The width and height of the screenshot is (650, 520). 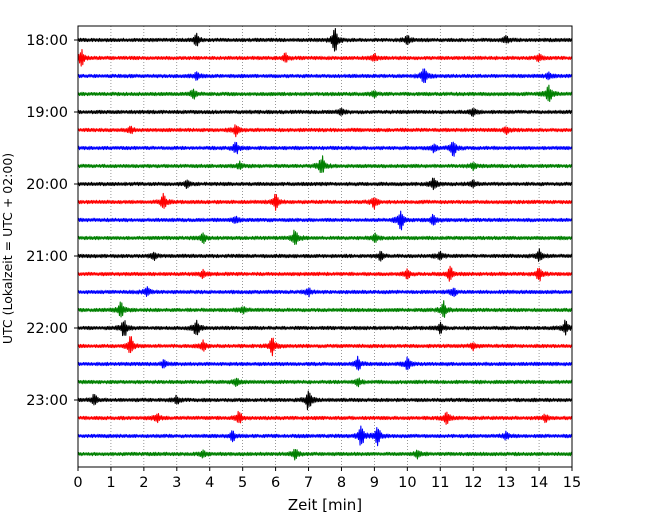 What do you see at coordinates (325, 220) in the screenshot?
I see `trace-2030` at bounding box center [325, 220].